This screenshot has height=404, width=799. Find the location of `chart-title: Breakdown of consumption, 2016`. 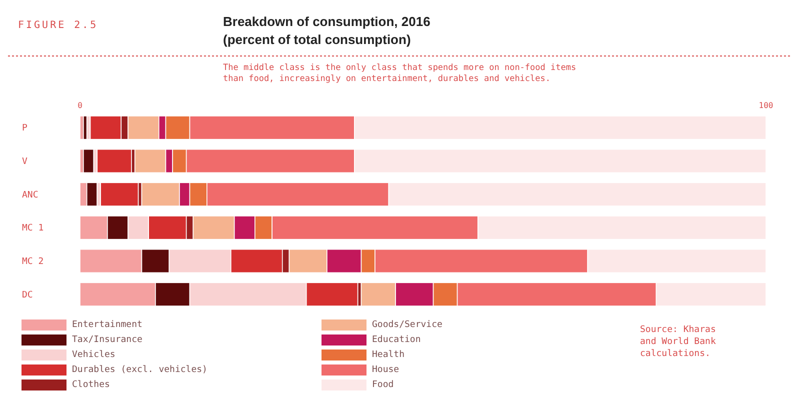

chart-title: Breakdown of consumption, 2016 is located at coordinates (326, 21).